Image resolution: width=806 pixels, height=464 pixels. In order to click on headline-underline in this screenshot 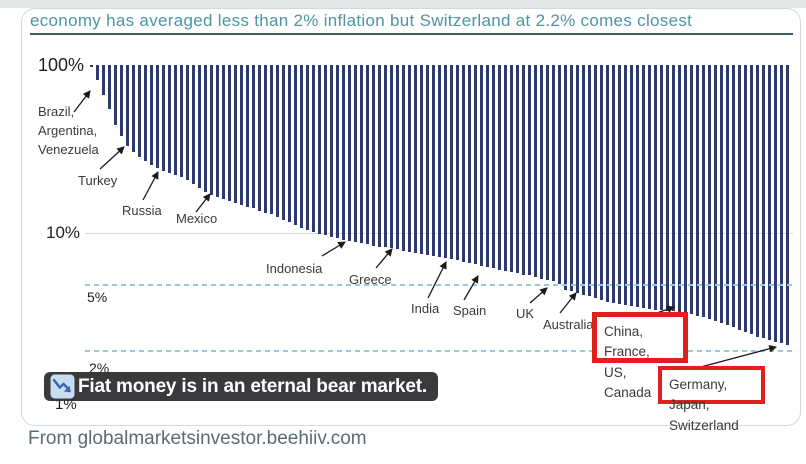, I will do `click(411, 34)`.